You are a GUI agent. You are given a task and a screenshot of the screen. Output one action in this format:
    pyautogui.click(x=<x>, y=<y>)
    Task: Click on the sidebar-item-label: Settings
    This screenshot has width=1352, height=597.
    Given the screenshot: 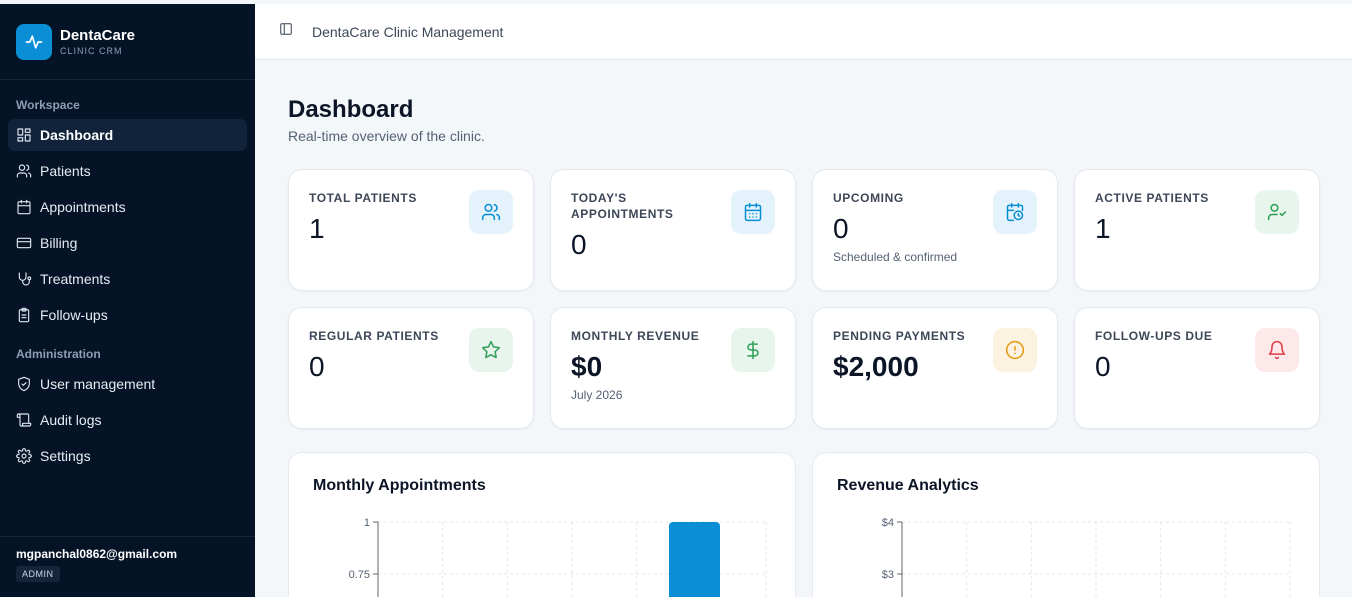 What is the action you would take?
    pyautogui.click(x=65, y=456)
    